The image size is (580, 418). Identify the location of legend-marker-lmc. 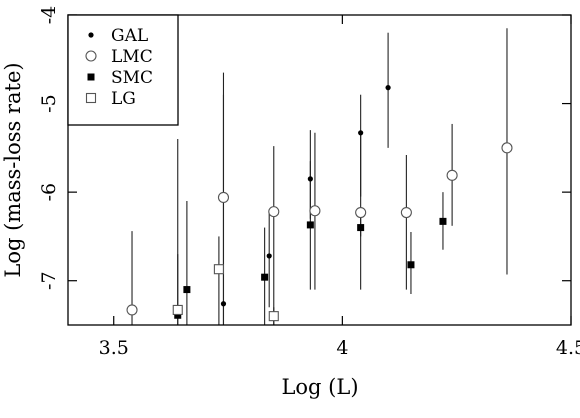
(91, 56).